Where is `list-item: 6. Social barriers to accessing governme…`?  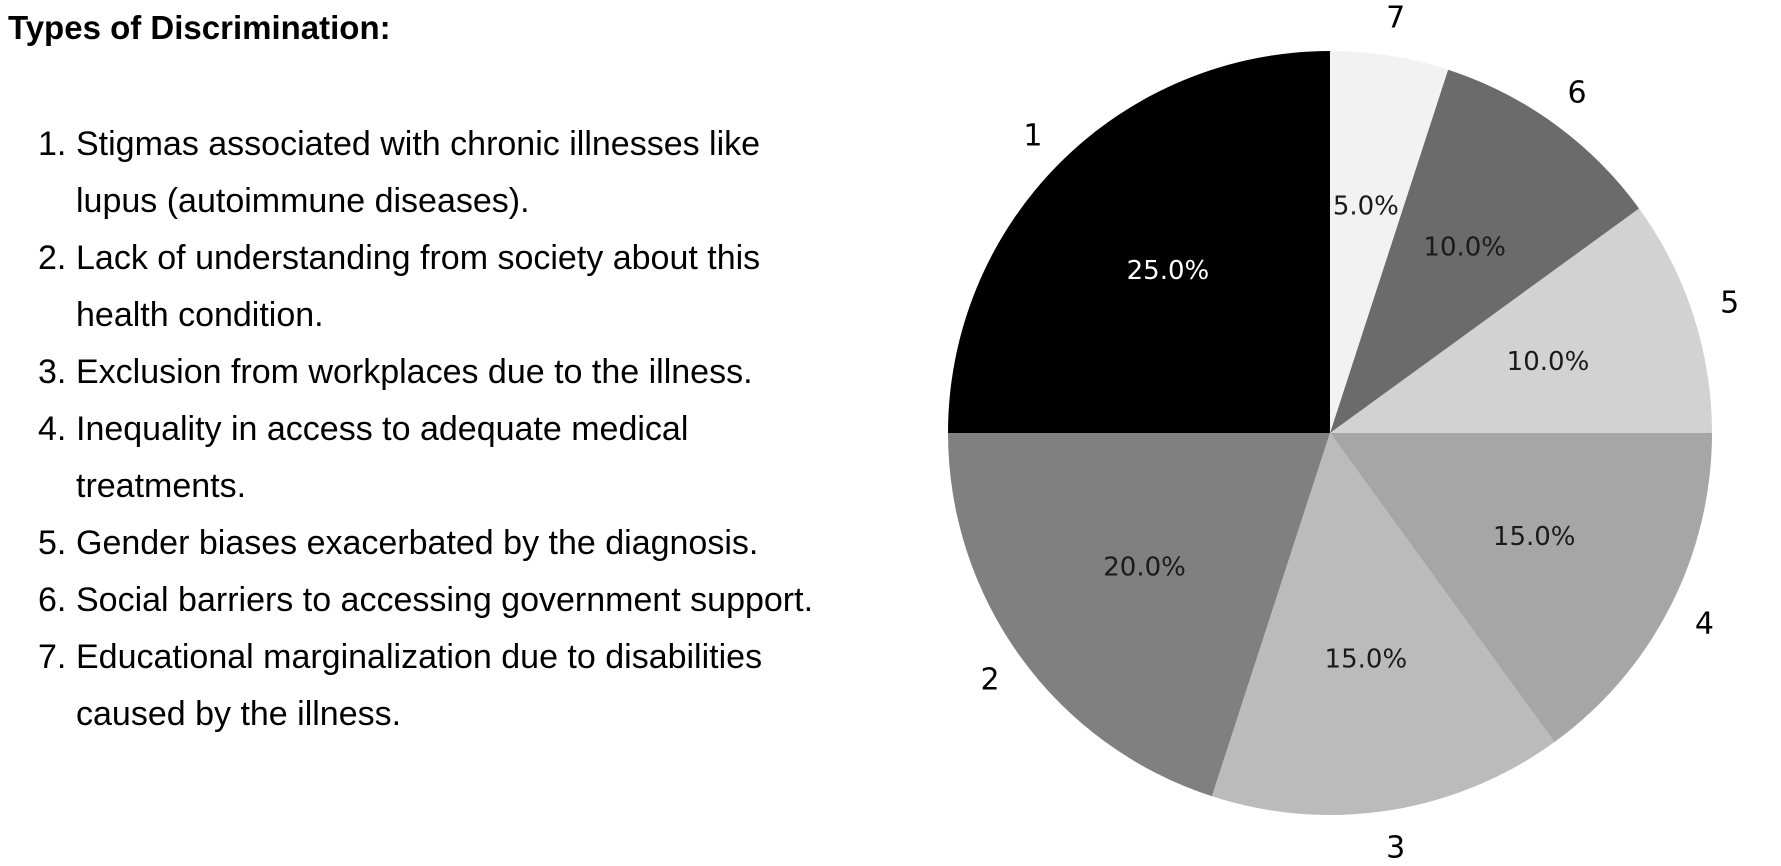
list-item: 6. Social barriers to accessing governme… is located at coordinates (453, 600).